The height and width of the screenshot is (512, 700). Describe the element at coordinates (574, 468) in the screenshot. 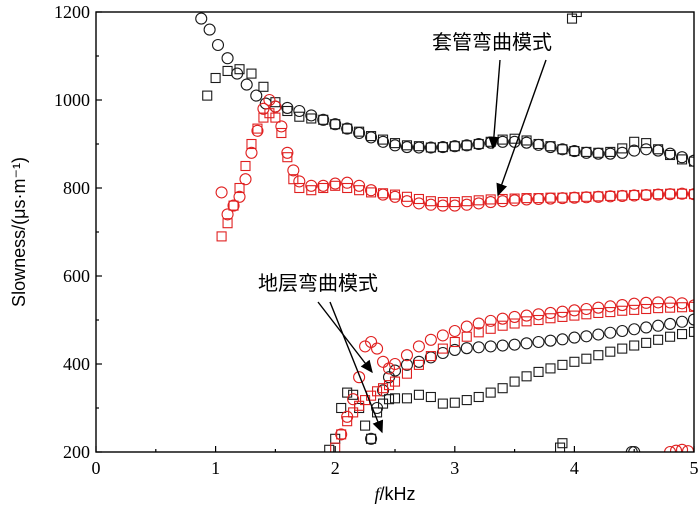

I see `x-tick-label: 4` at that location.